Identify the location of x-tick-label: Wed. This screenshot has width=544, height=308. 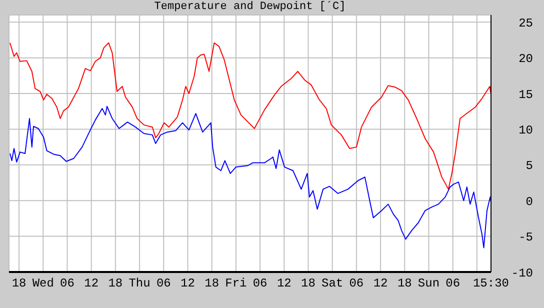
(43, 283).